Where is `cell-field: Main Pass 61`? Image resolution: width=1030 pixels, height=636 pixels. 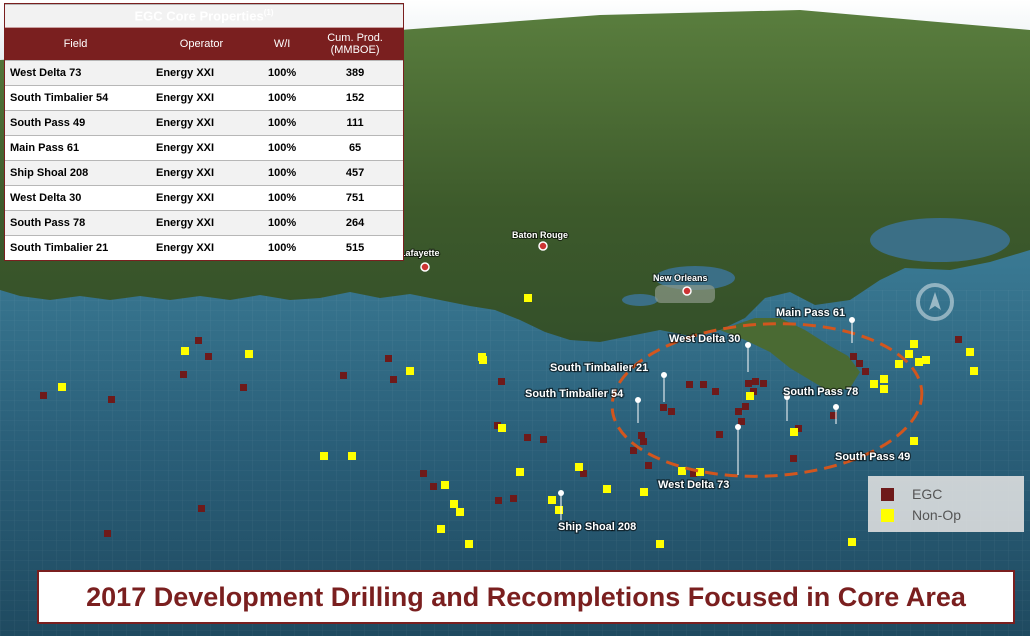 cell-field: Main Pass 61 is located at coordinates (75, 148).